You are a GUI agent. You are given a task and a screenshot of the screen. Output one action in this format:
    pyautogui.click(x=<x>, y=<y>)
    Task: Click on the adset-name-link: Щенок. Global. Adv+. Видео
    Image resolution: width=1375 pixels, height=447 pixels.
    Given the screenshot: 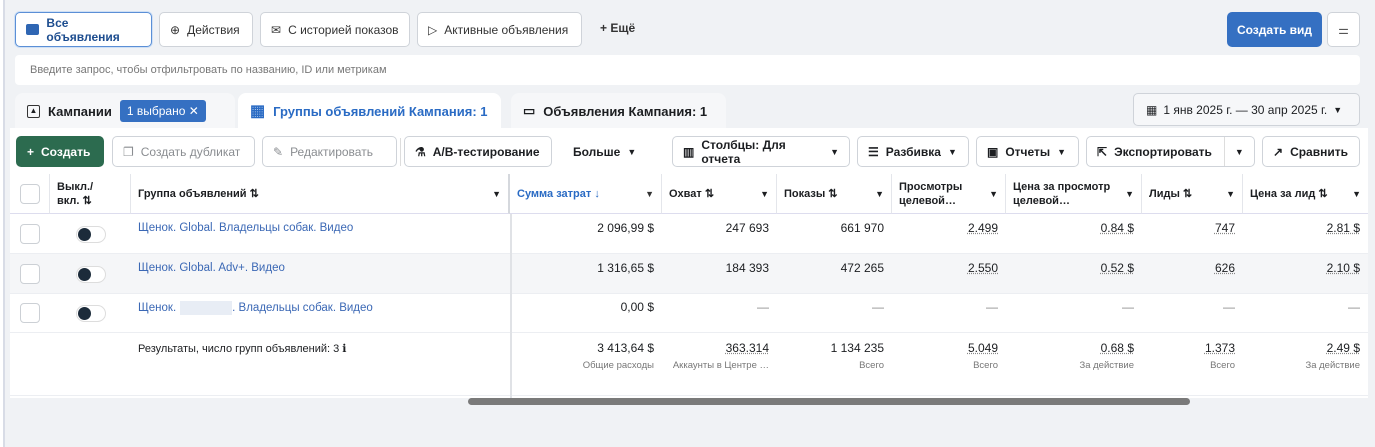 What is the action you would take?
    pyautogui.click(x=211, y=268)
    